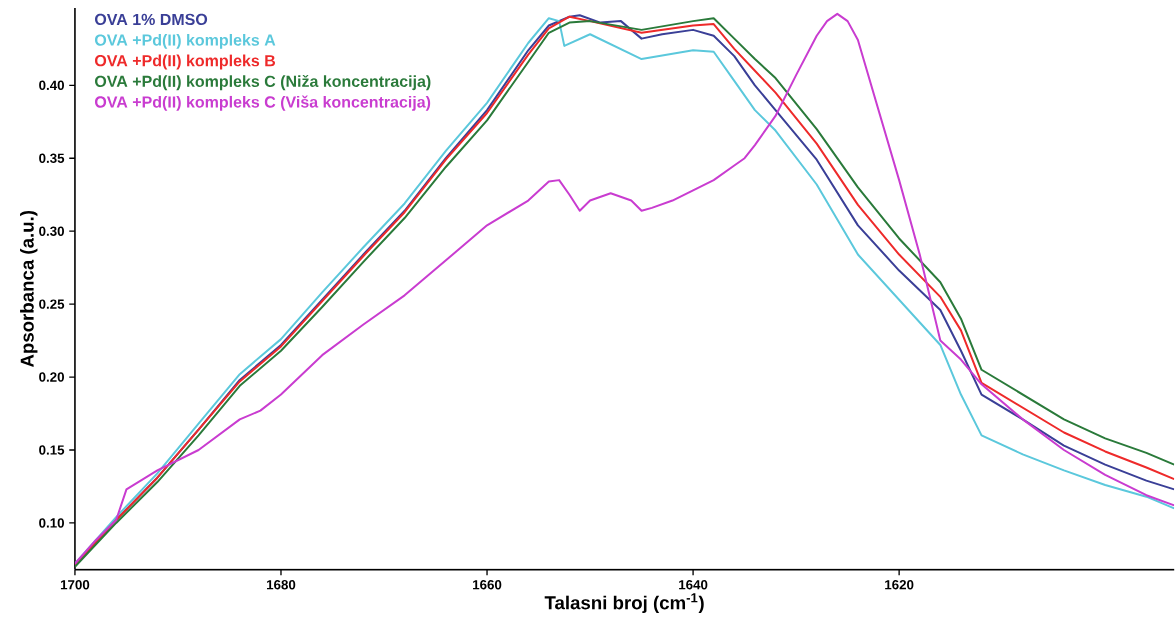 Image resolution: width=1175 pixels, height=618 pixels. What do you see at coordinates (624, 603) in the screenshot?
I see `x-axis-title: Talasni broj (cm$^{-1}$)` at bounding box center [624, 603].